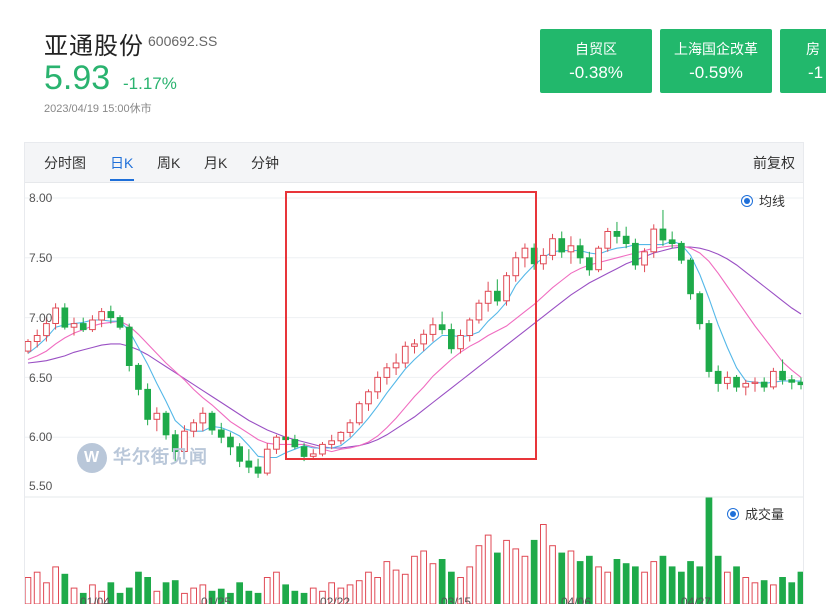 The width and height of the screenshot is (826, 604). Describe the element at coordinates (215, 163) in the screenshot. I see `tab-monthly-k: 月K` at that location.